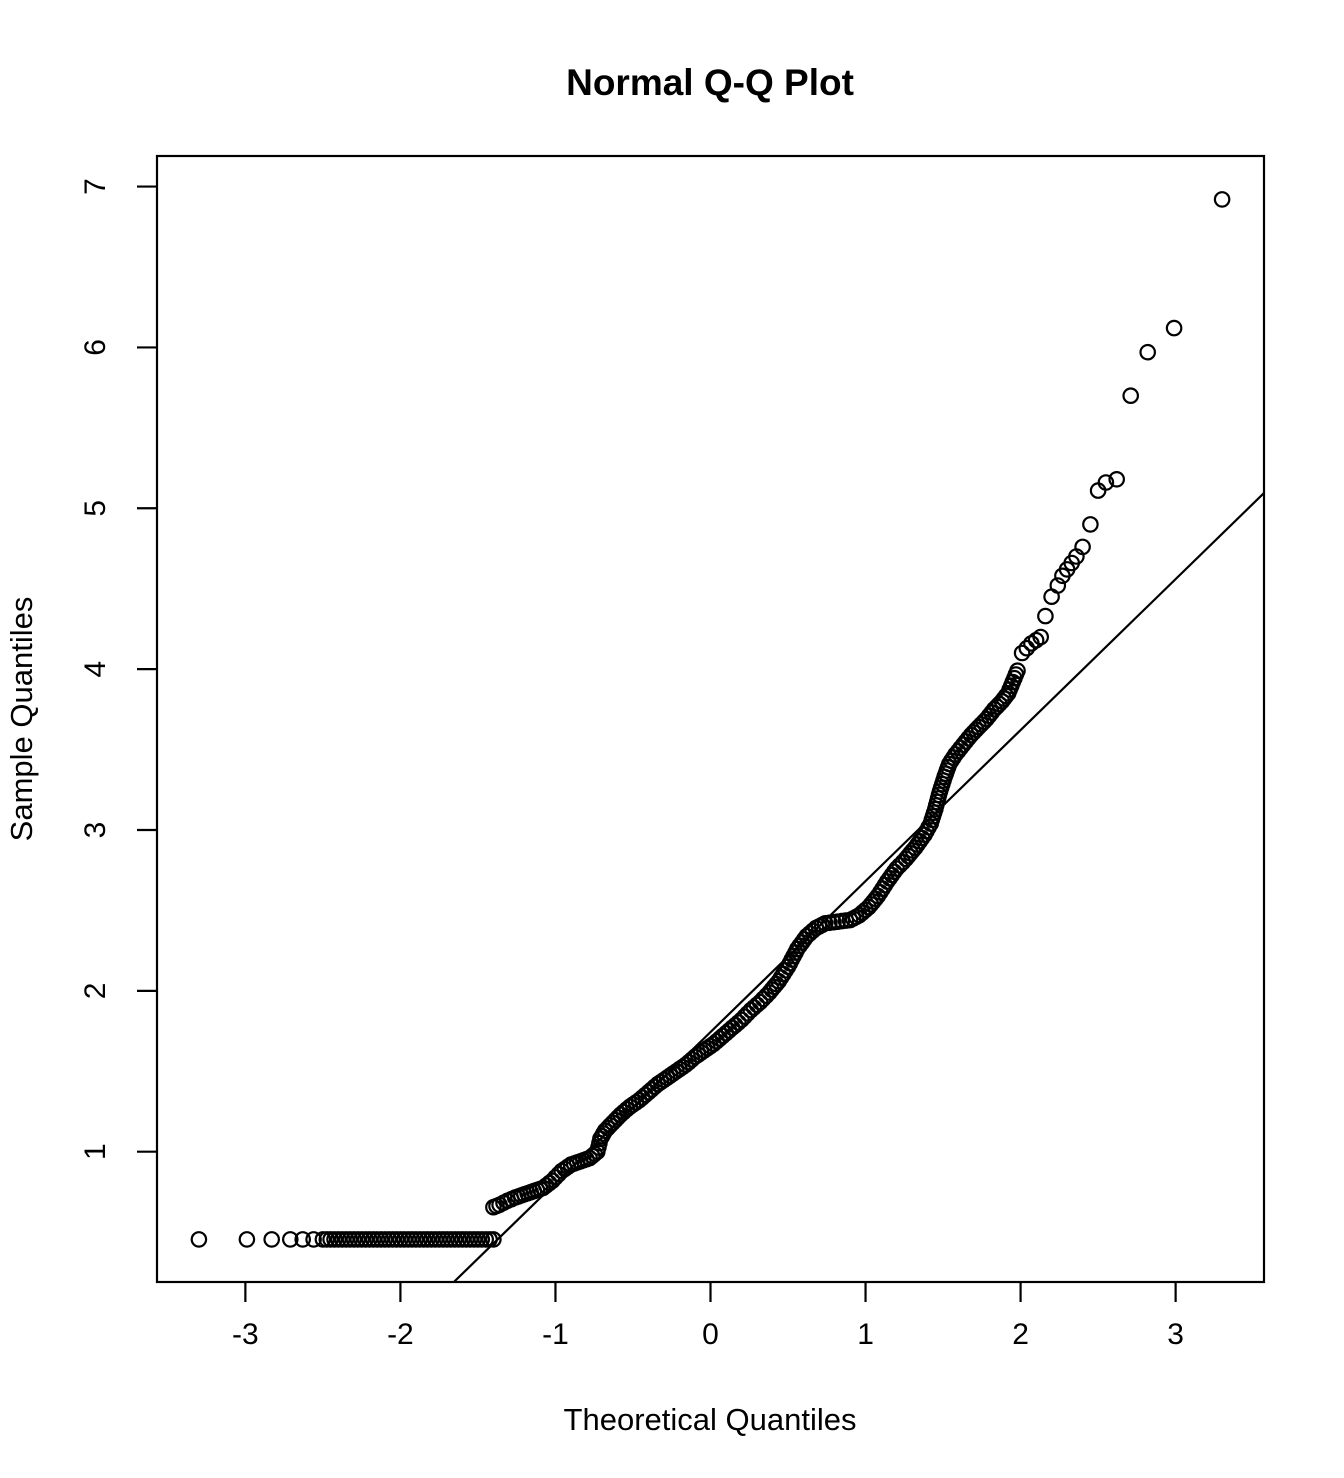  I want to click on x-tick-label: 1, so click(865, 1334).